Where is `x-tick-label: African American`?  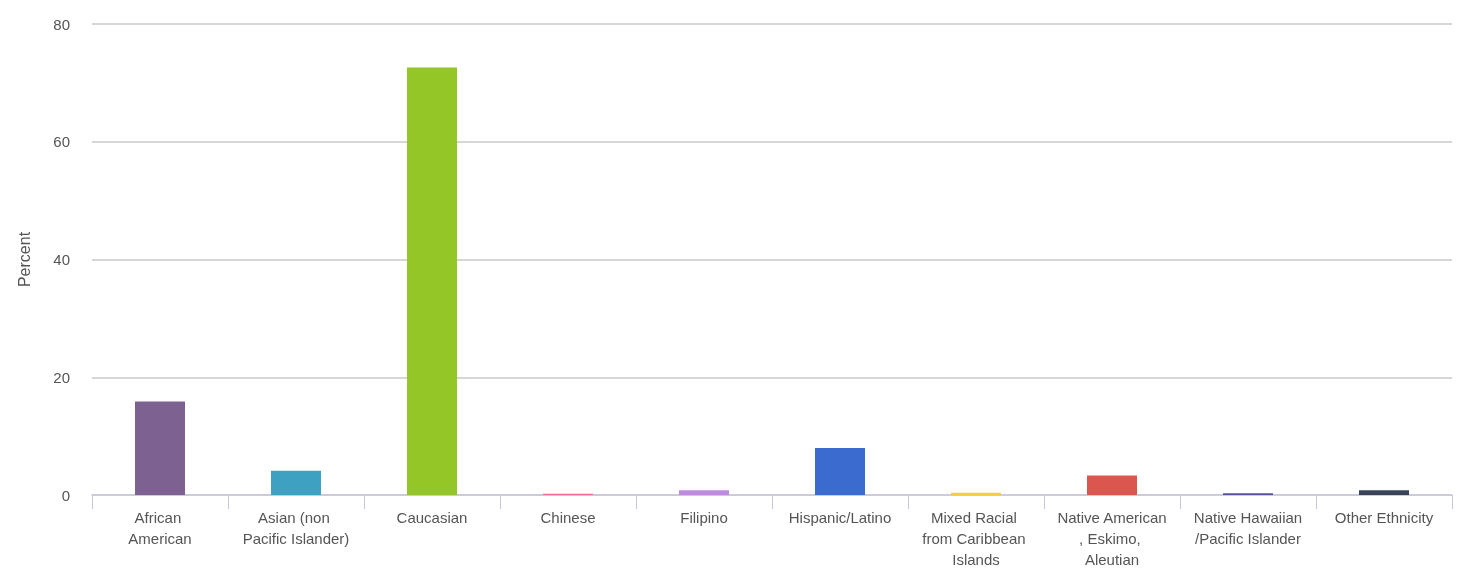 x-tick-label: African American is located at coordinates (160, 528).